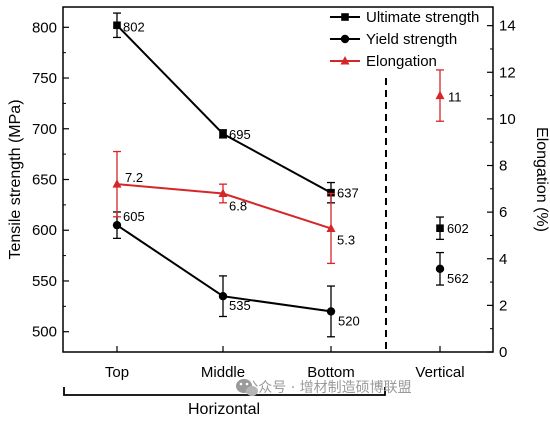 The width and height of the screenshot is (550, 421). I want to click on wechat-icon, so click(247, 387).